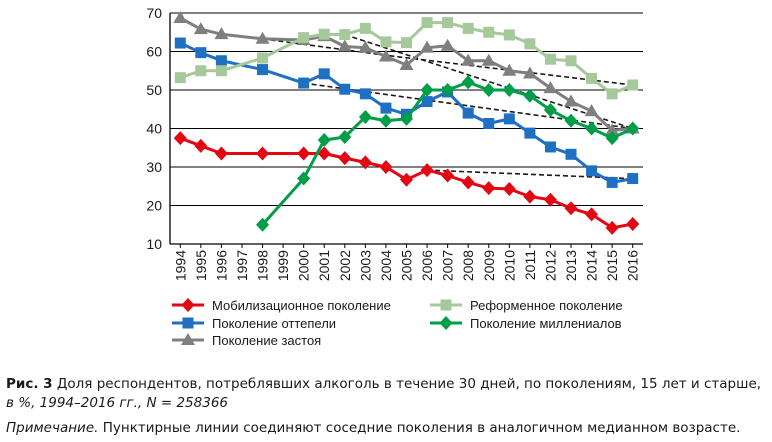 Image resolution: width=772 pixels, height=442 pixels. Describe the element at coordinates (386, 265) in the screenshot. I see `x-tick-label: 2004` at that location.